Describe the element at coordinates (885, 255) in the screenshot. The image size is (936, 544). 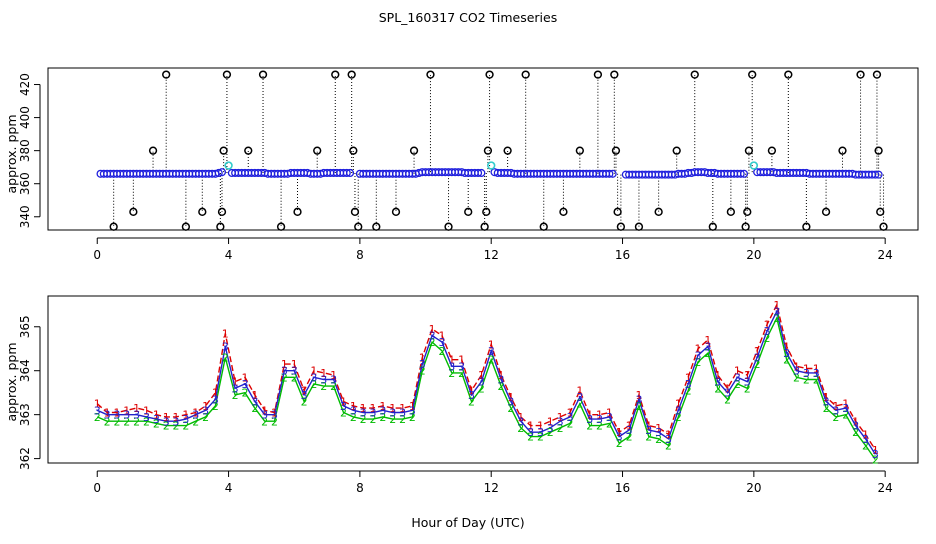
I see `panel1-x-tick-label: 24` at that location.